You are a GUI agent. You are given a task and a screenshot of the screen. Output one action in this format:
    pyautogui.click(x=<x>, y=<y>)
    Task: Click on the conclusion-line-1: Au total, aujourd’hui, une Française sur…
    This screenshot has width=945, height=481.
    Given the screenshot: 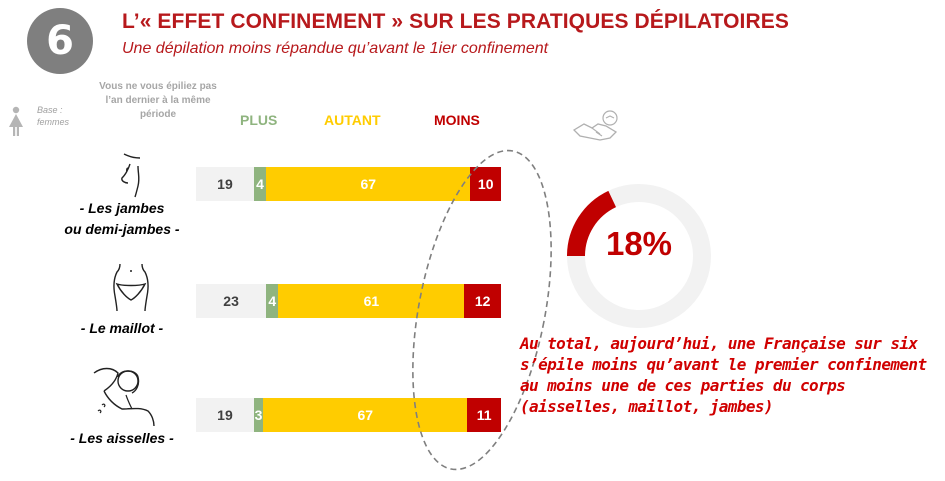 What is the action you would take?
    pyautogui.click(x=719, y=343)
    